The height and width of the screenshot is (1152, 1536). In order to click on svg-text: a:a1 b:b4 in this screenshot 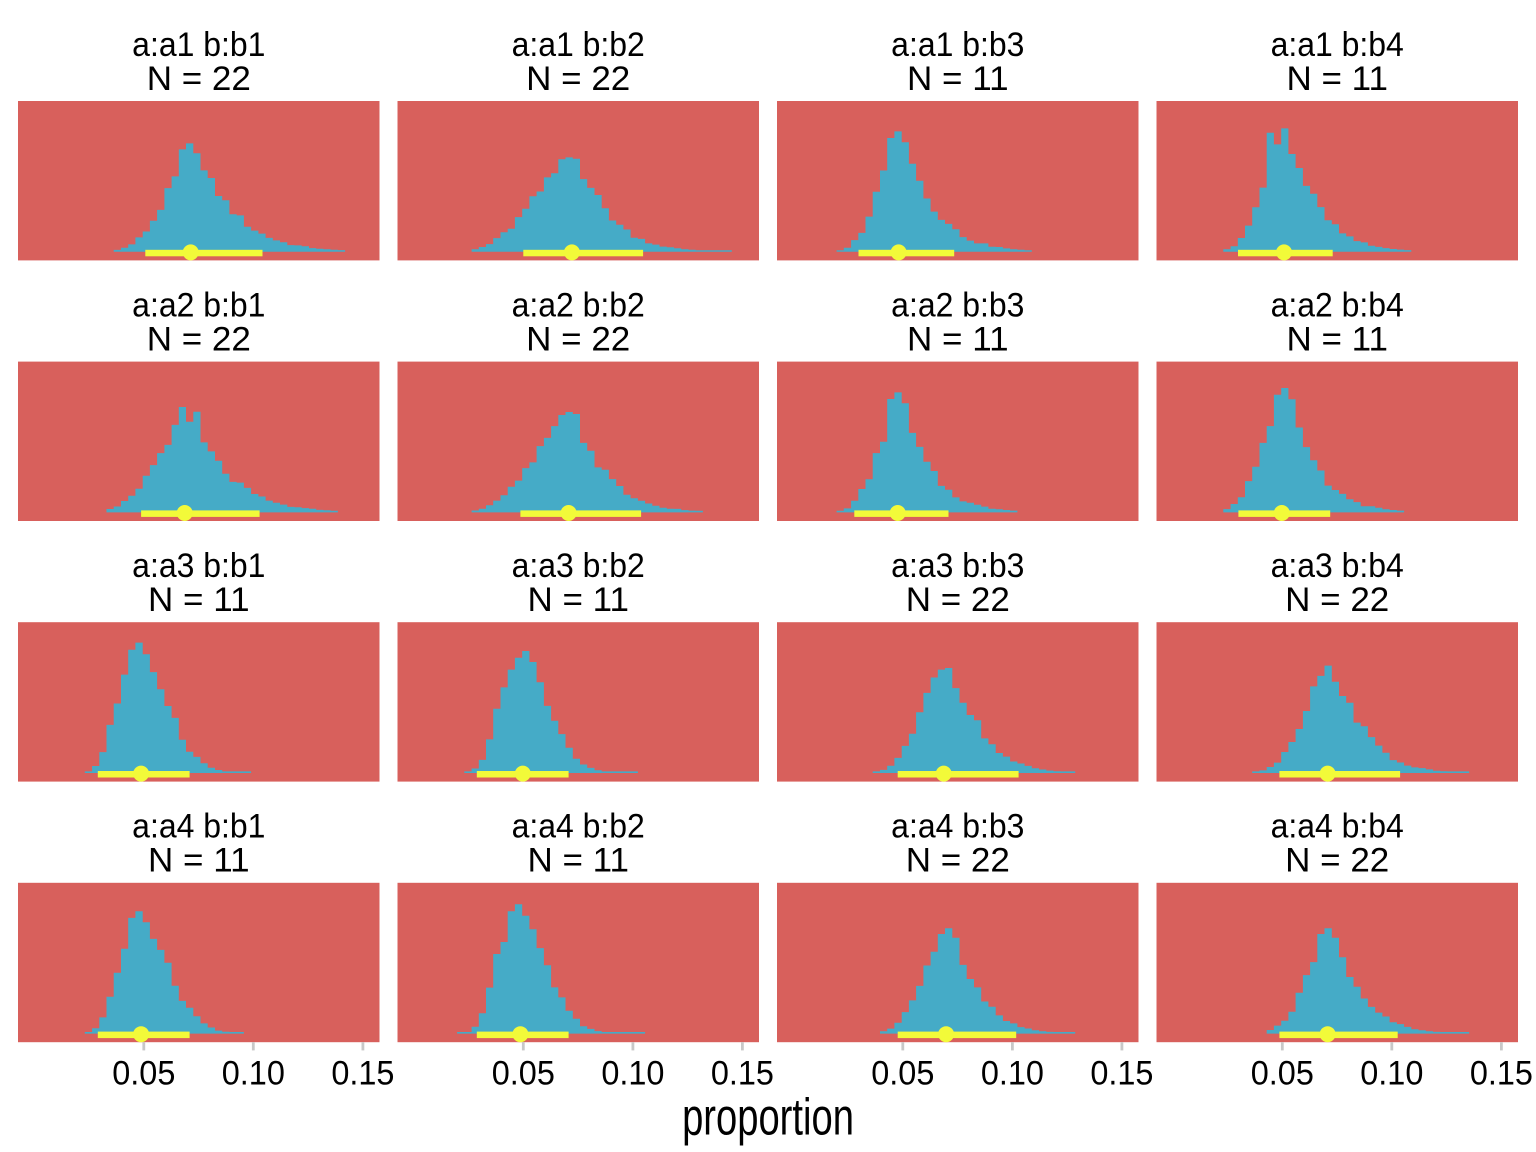, I will do `click(1337, 44)`.